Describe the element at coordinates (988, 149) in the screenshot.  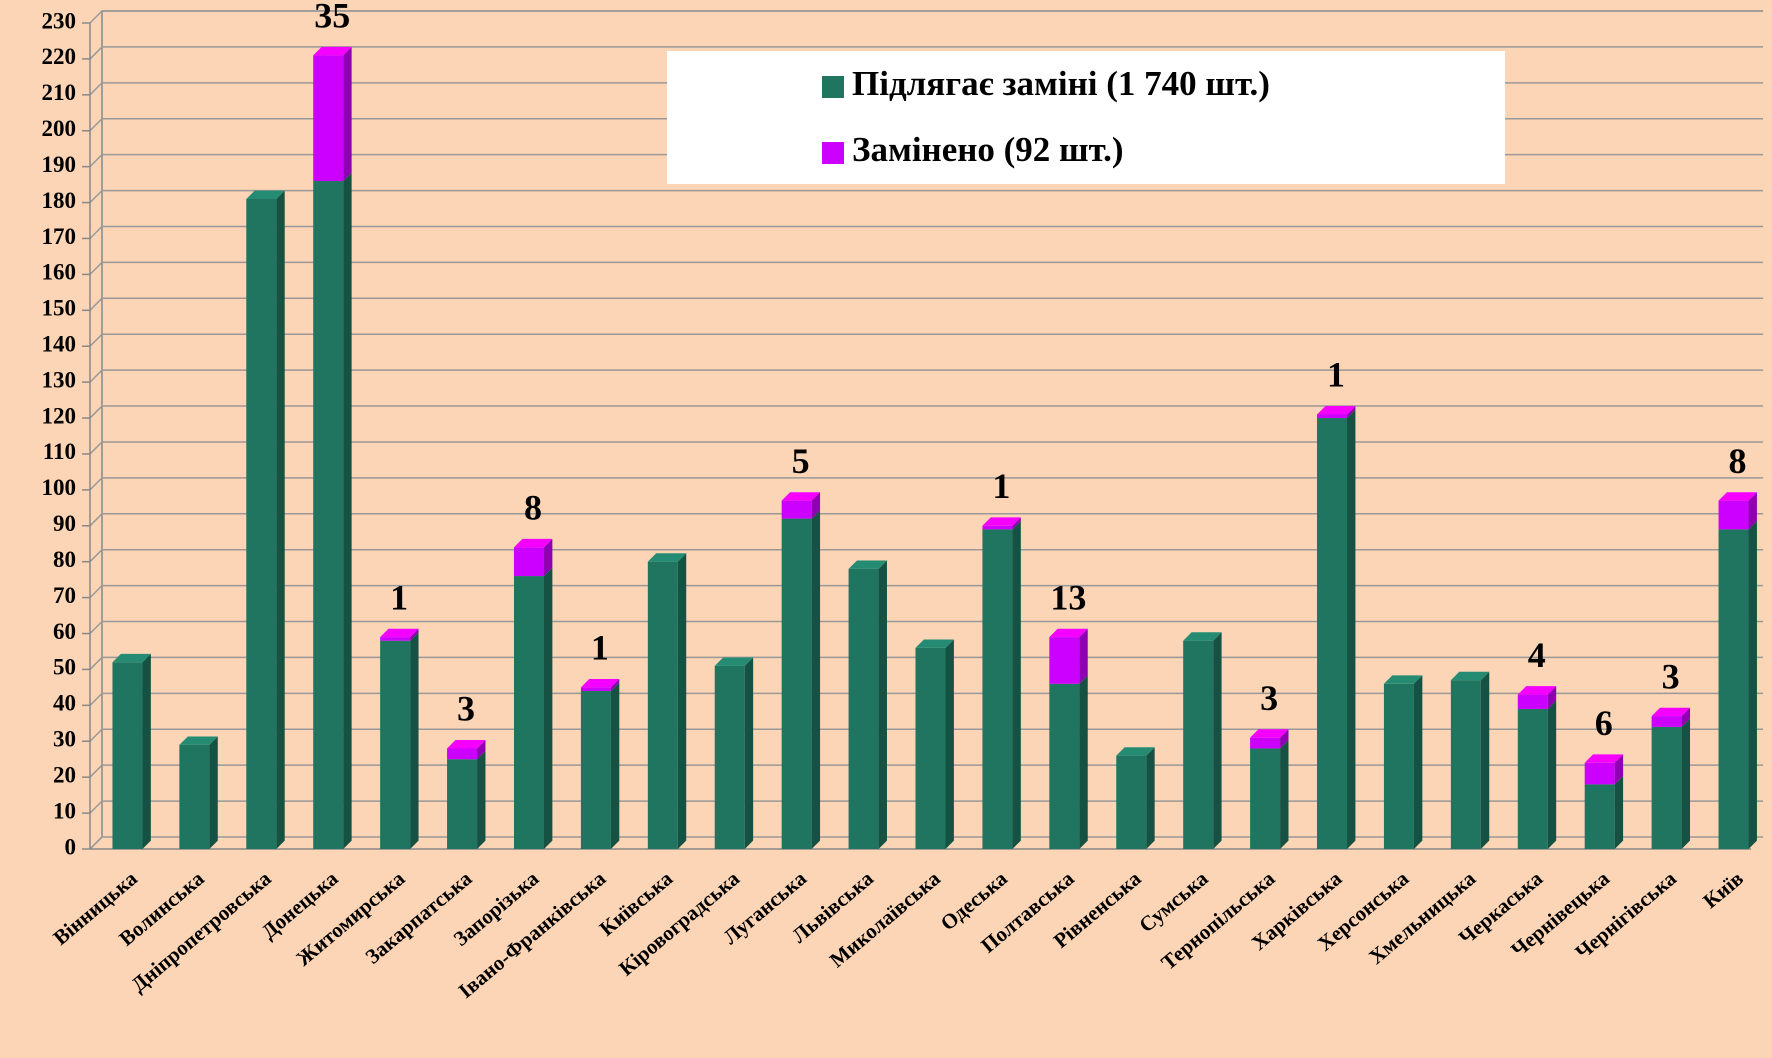
I see `legend-label: Замінено (92 шт.)` at that location.